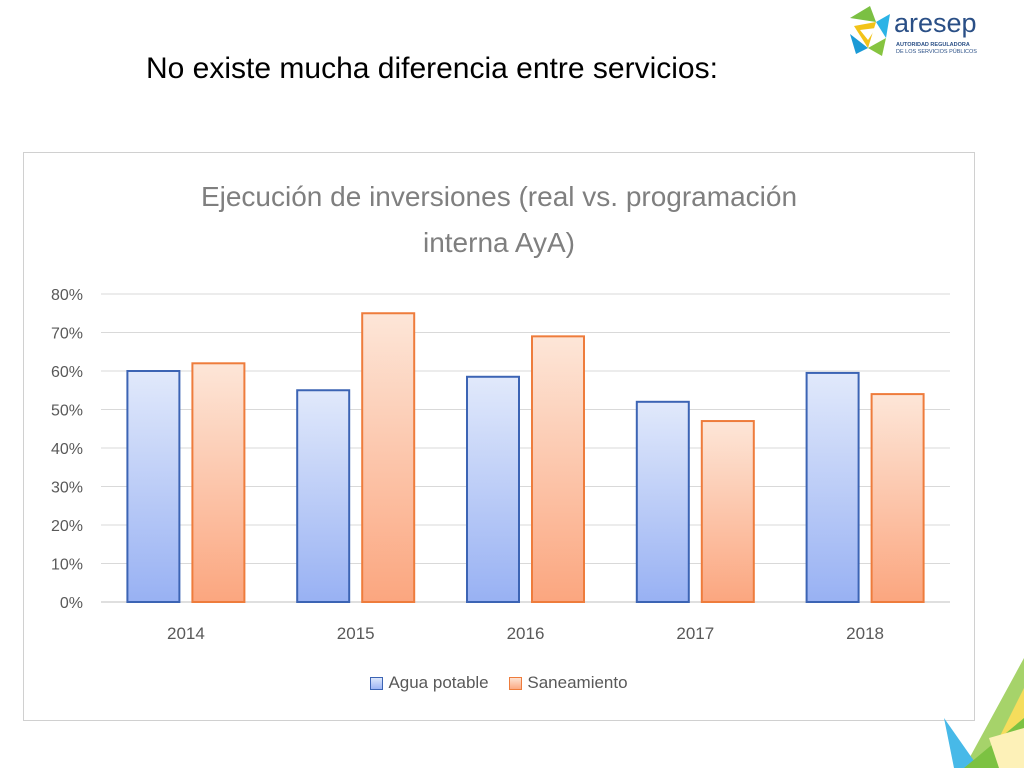 The width and height of the screenshot is (1024, 768). Describe the element at coordinates (832, 487) in the screenshot. I see `bar-agua-potable-2018` at that location.